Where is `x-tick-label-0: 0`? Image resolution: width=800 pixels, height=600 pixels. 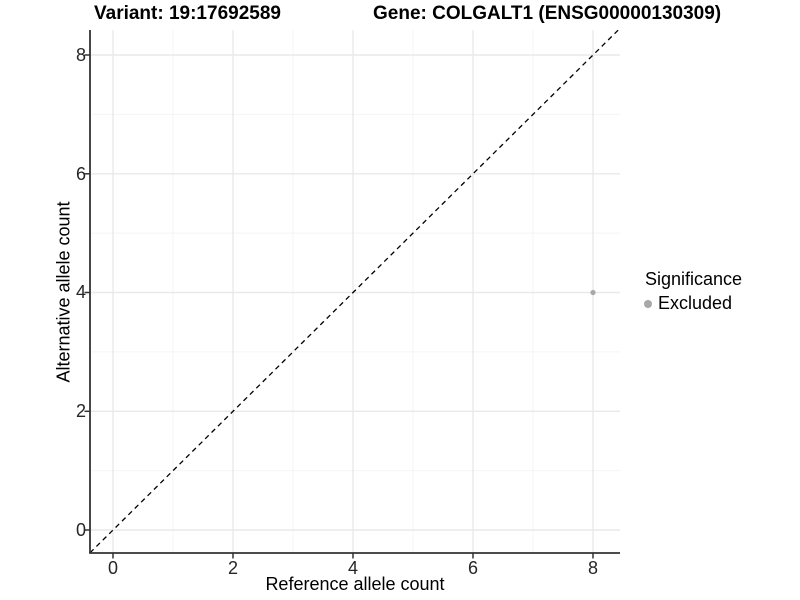 x-tick-label-0: 0 is located at coordinates (112, 568).